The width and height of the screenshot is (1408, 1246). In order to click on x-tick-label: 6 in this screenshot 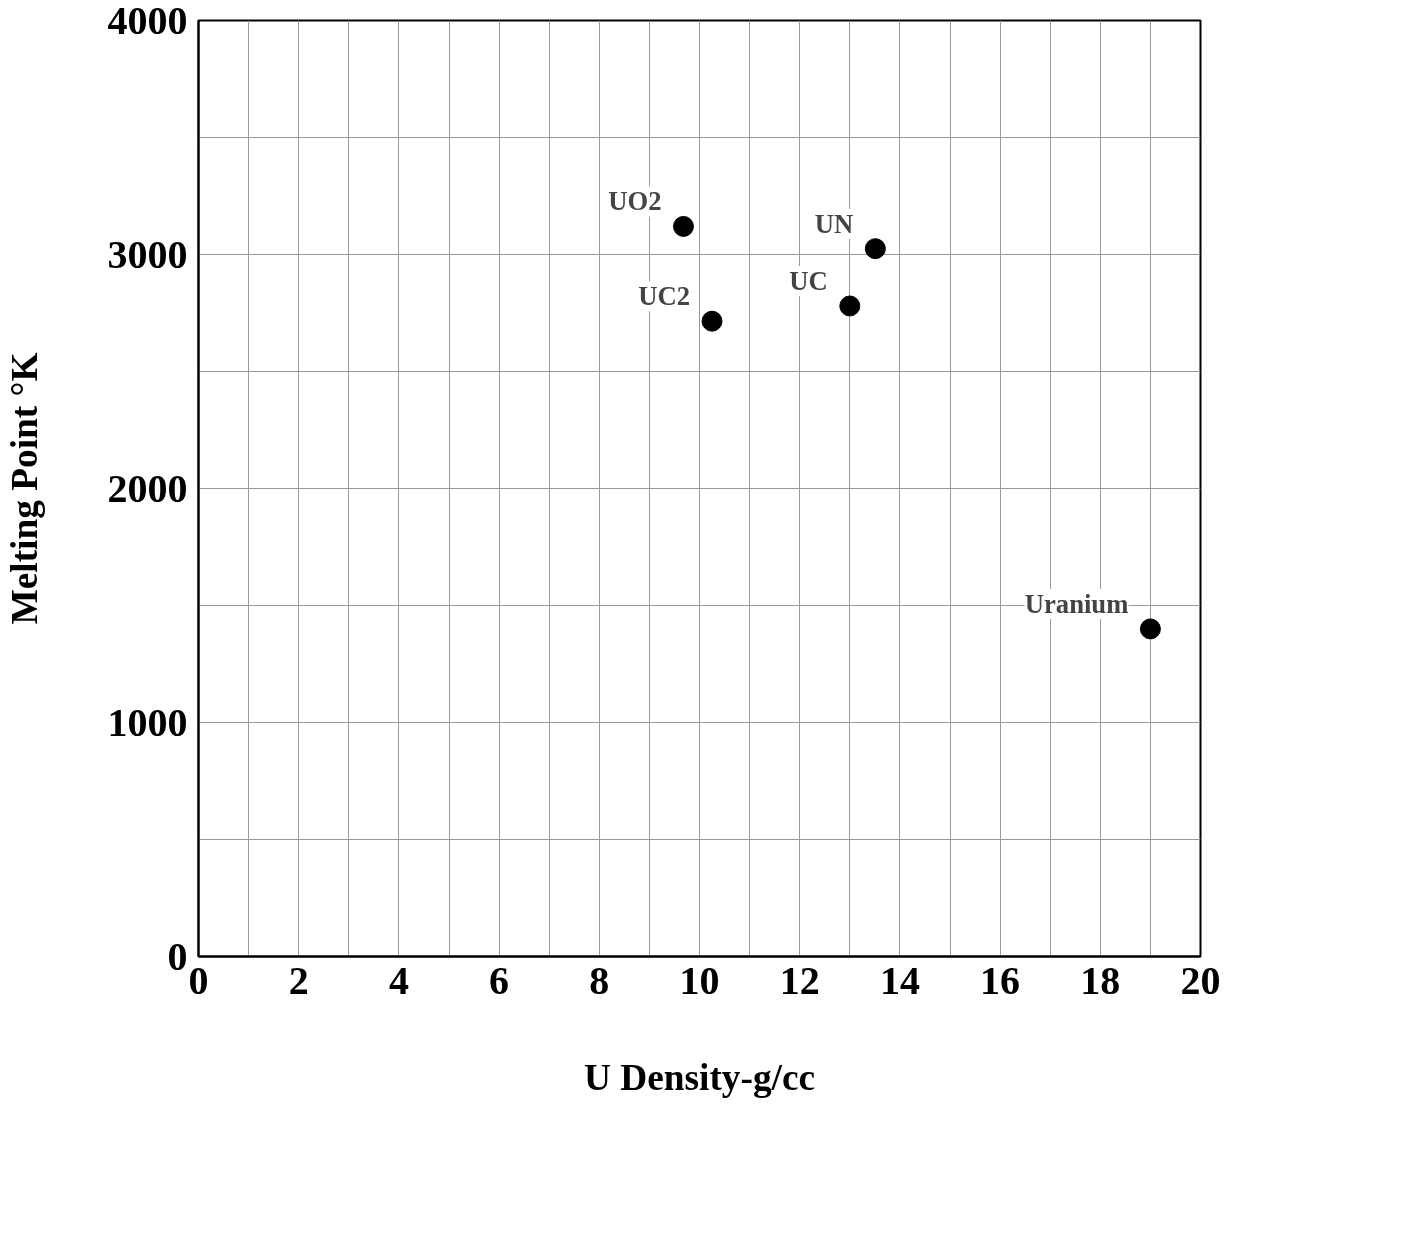, I will do `click(499, 980)`.